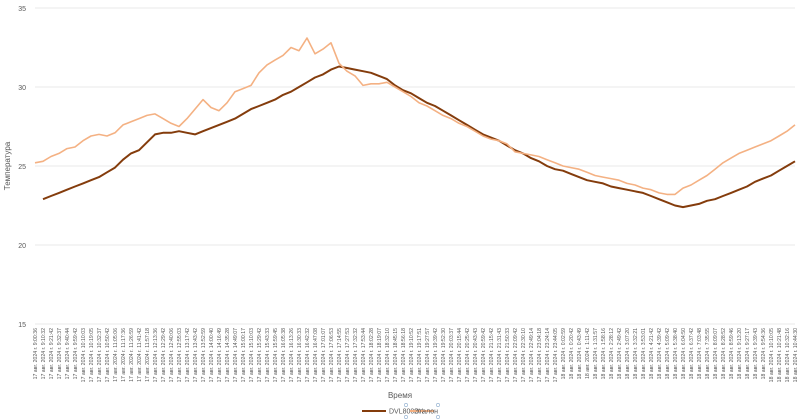 The width and height of the screenshot is (800, 419). Describe the element at coordinates (212, 355) in the screenshot. I see `x-tick-label: 17 авг. 2024 г. 14:00:40` at that location.